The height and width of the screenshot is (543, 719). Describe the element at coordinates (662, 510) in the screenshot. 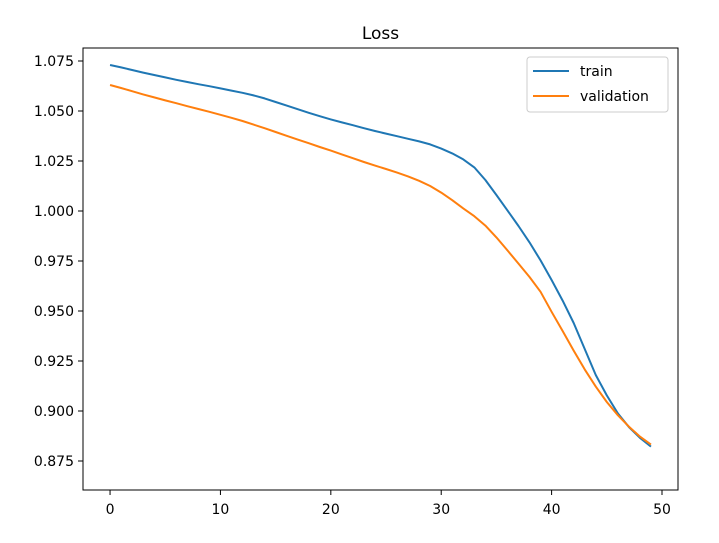

I see `x-tick-label: 50` at that location.